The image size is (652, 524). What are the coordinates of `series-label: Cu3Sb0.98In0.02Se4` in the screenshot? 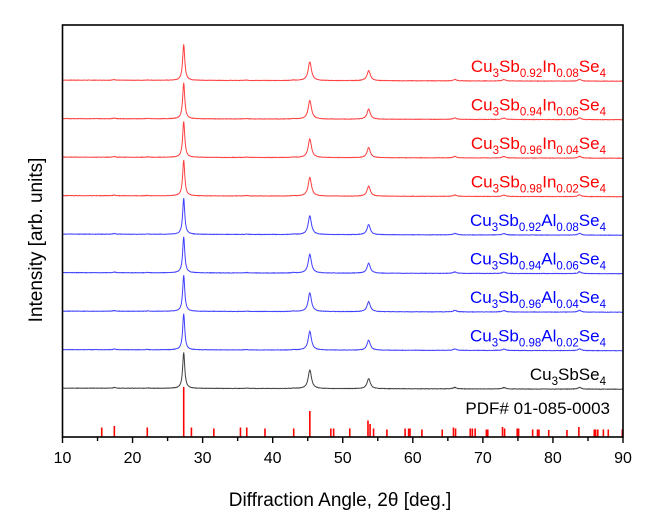 It's located at (539, 184).